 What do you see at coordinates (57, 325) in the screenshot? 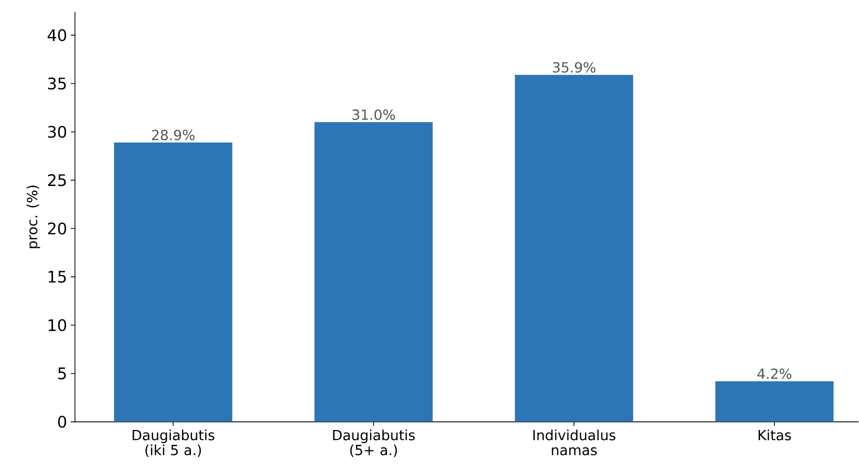
I see `y-tick-label: 10` at bounding box center [57, 325].